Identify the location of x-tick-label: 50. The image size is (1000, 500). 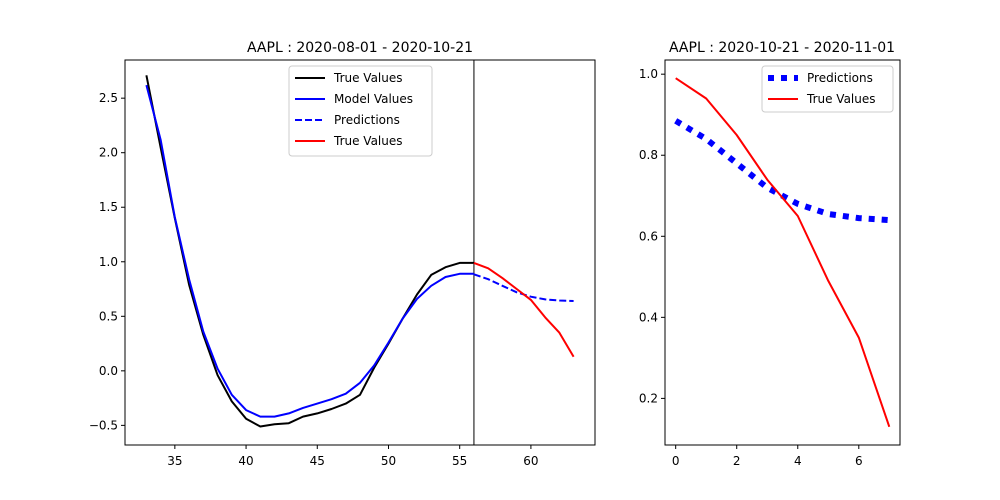
(388, 461).